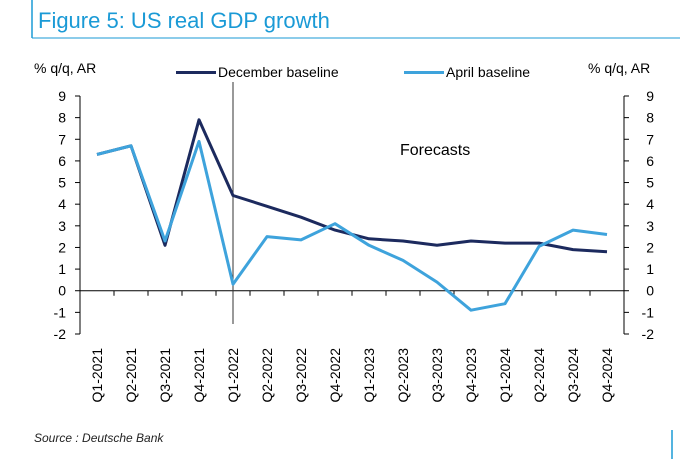 This screenshot has height=459, width=680. Describe the element at coordinates (539, 375) in the screenshot. I see `x-tick-label: Q2-2024` at that location.